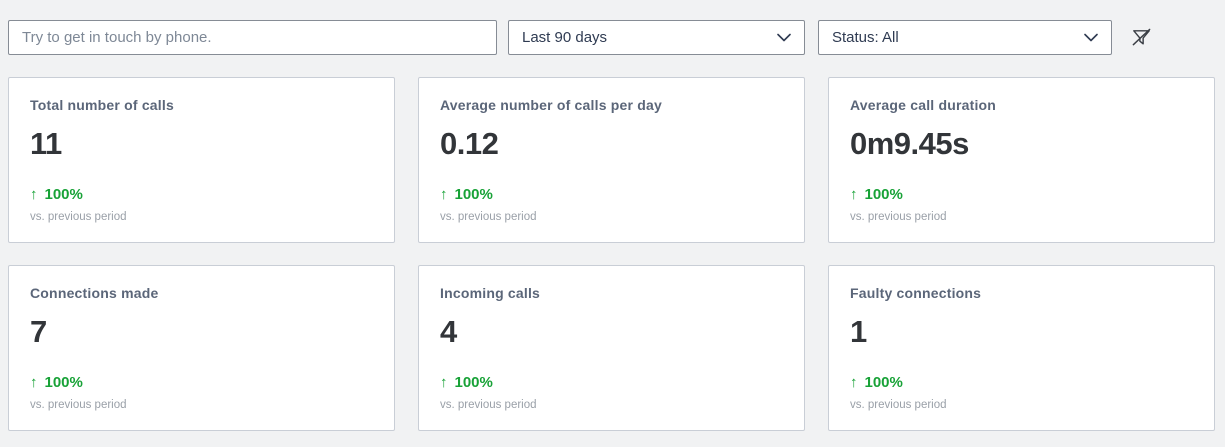  I want to click on card-title: Faulty connections, so click(916, 293).